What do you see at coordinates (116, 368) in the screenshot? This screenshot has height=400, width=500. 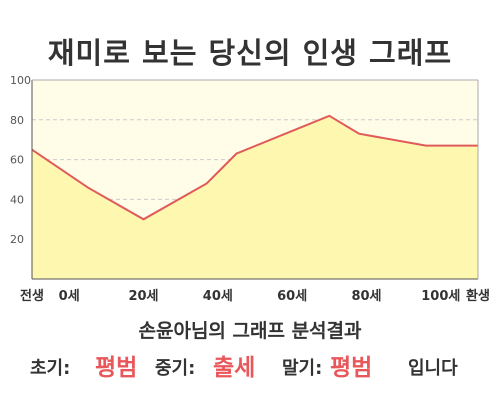 I see `early-value: 평범` at bounding box center [116, 368].